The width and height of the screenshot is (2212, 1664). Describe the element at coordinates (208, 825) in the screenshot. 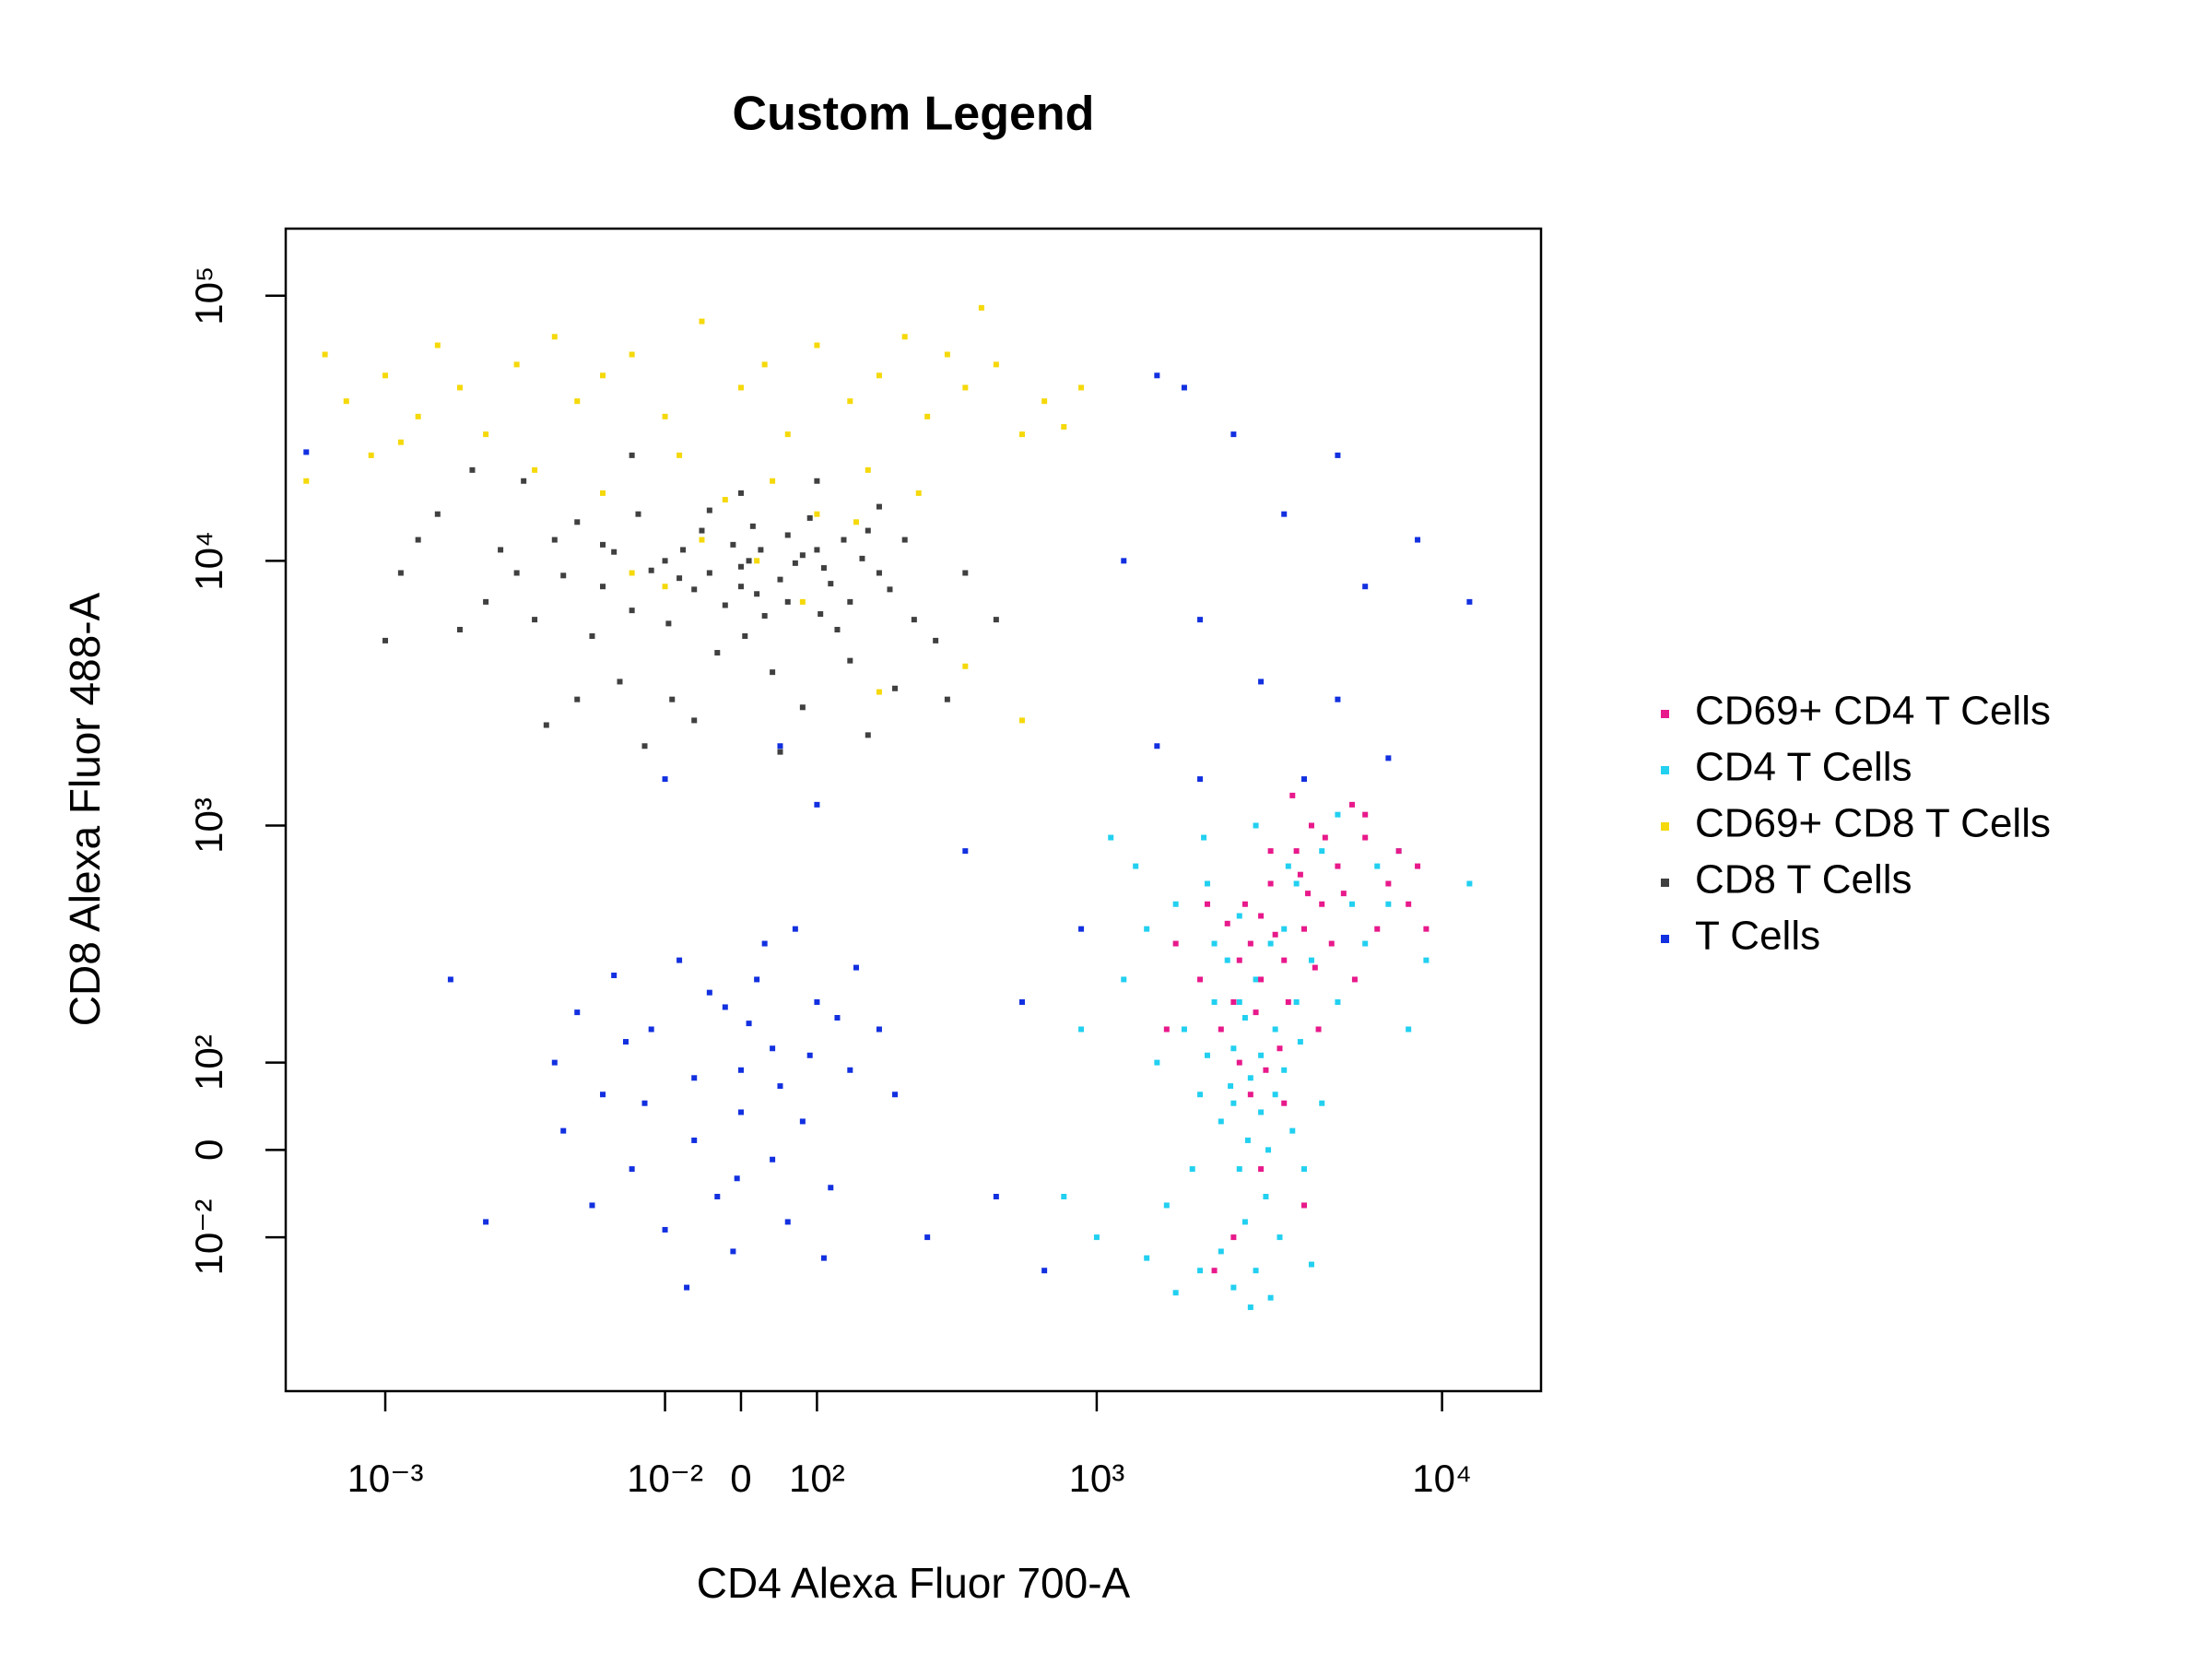

I see `y-tick-label: 10³` at that location.